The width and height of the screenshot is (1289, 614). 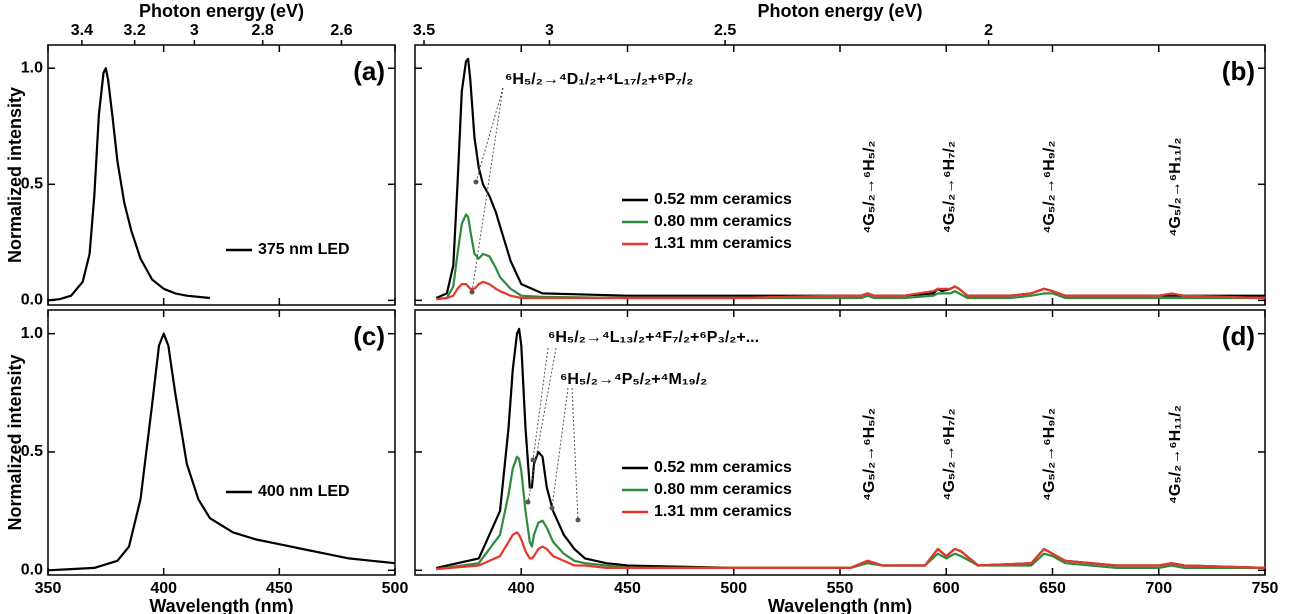 I want to click on x-tick-label: 750, so click(x=1265, y=588).